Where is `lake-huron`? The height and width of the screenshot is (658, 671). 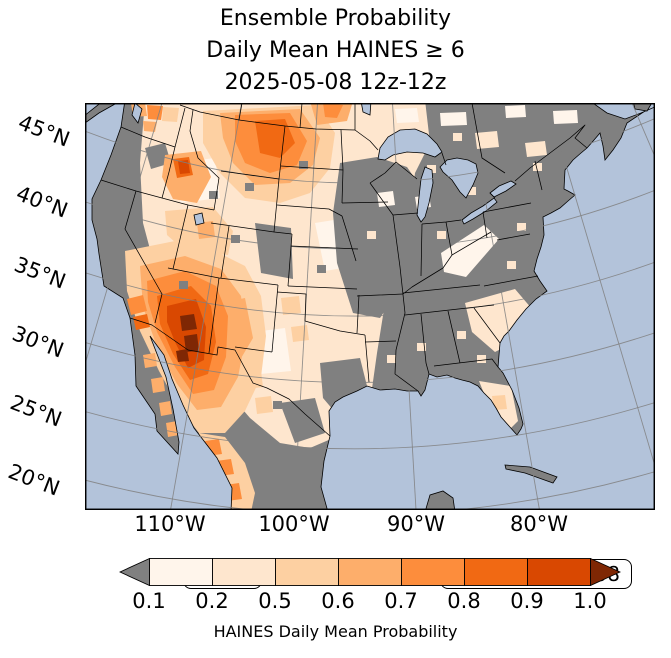 lake-huron is located at coordinates (459, 178).